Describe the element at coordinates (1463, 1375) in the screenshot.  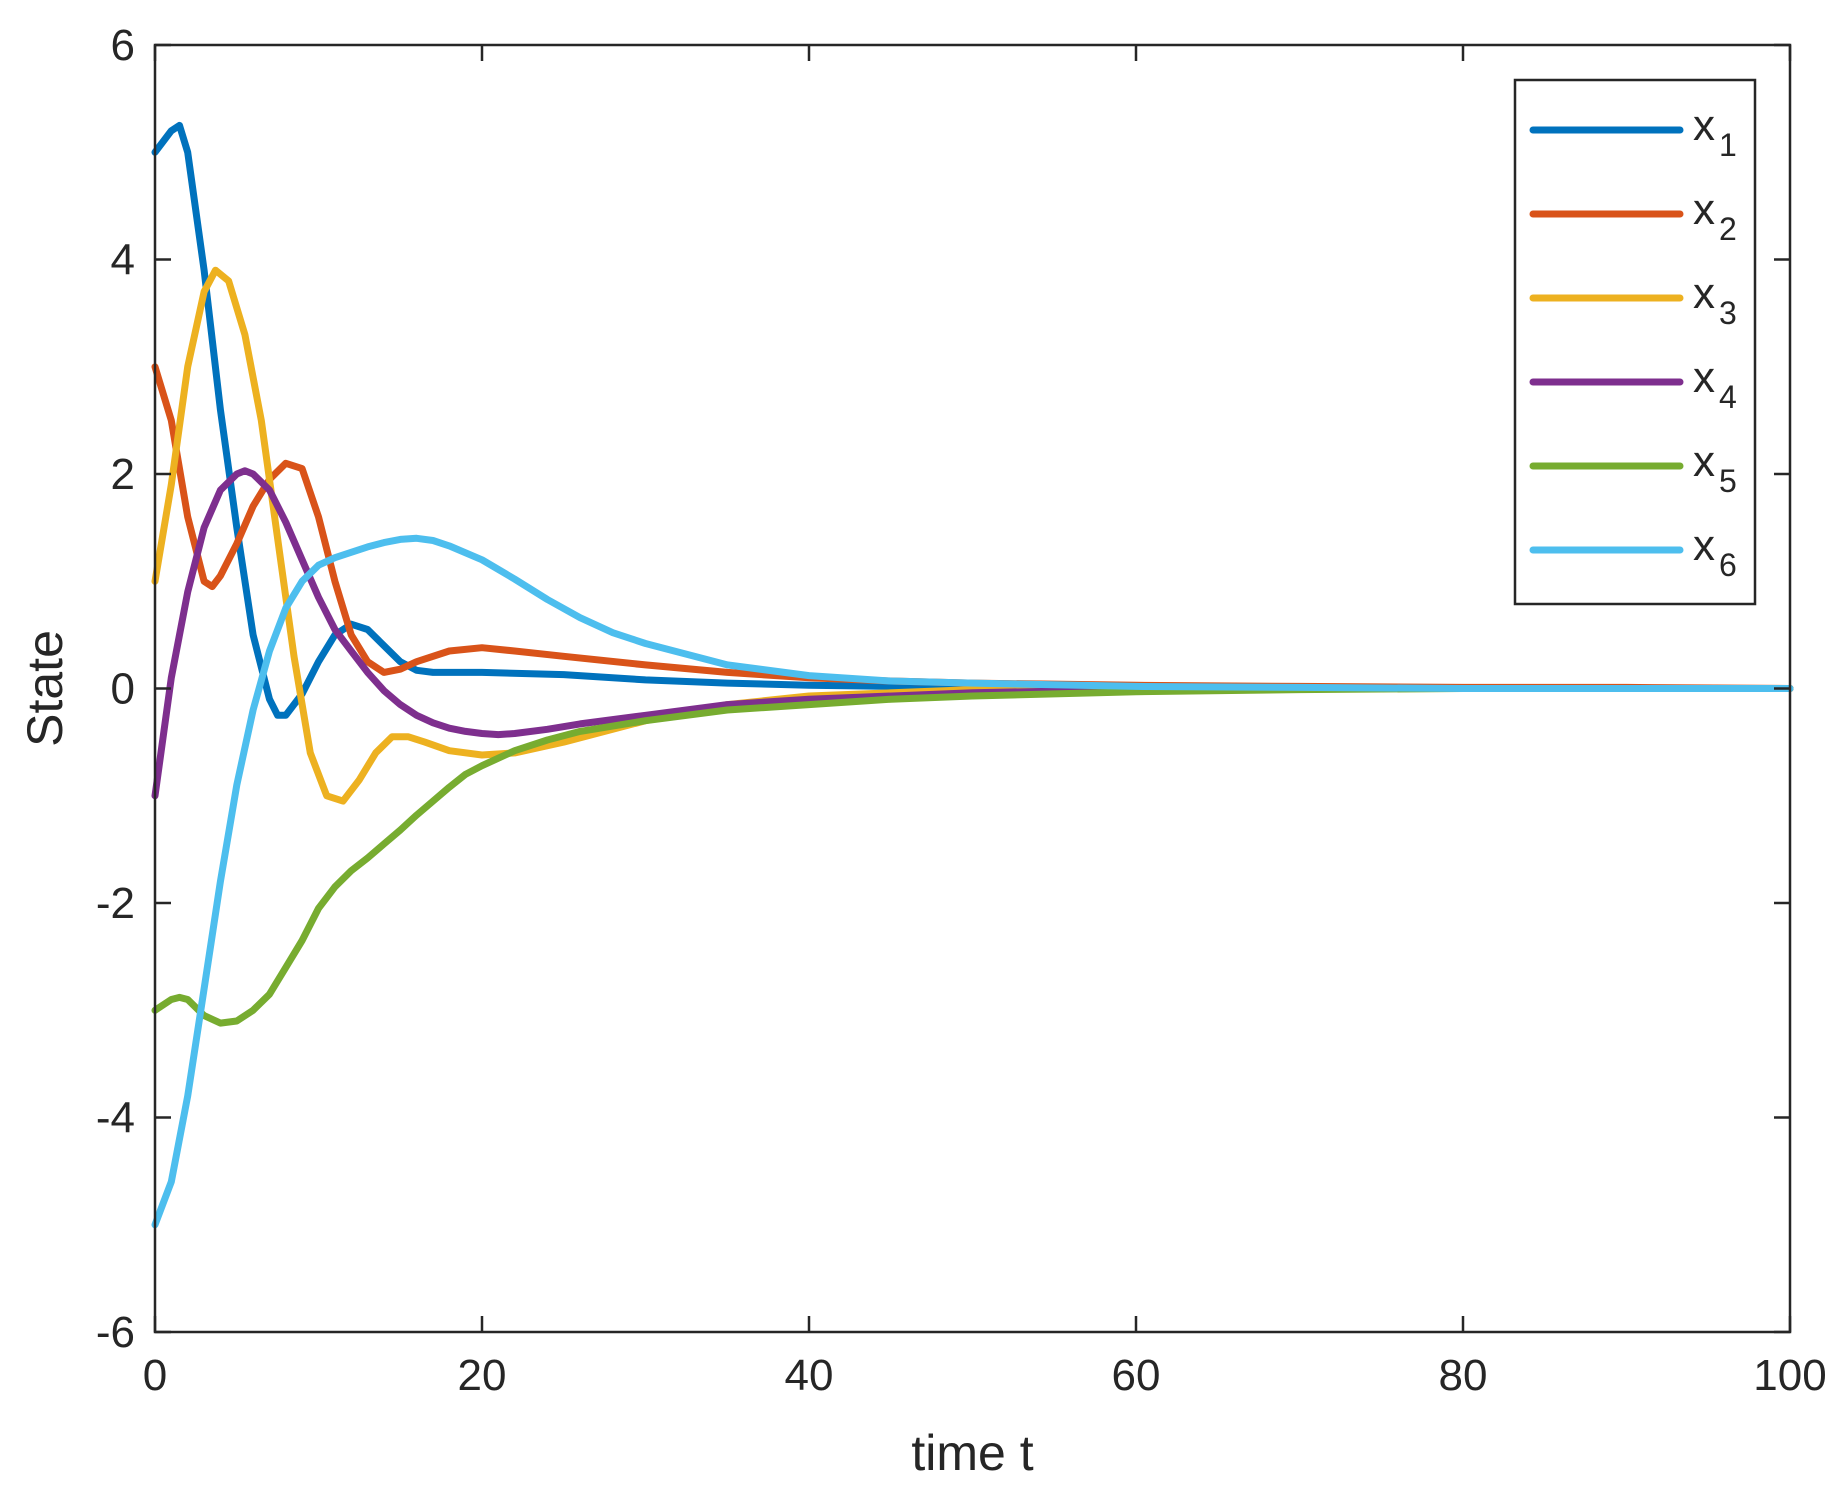
I see `x-tick-label: 80` at that location.